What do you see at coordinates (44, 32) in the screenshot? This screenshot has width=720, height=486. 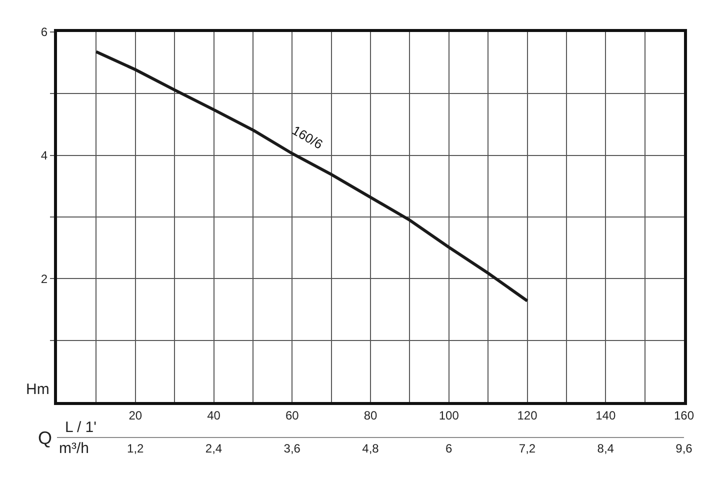 I see `y-tick-label: 6` at bounding box center [44, 32].